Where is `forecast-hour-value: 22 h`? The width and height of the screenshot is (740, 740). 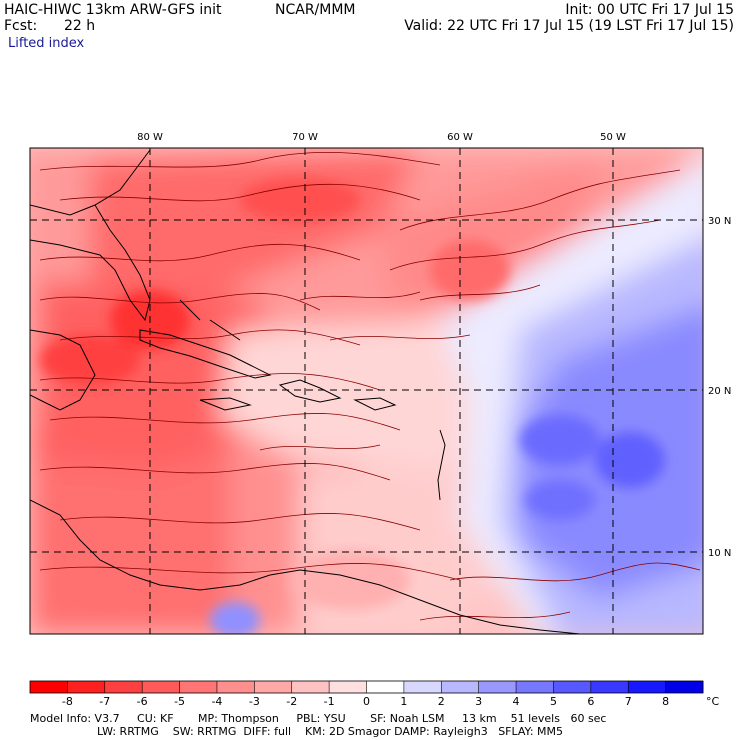
forecast-hour-value: 22 h is located at coordinates (80, 26).